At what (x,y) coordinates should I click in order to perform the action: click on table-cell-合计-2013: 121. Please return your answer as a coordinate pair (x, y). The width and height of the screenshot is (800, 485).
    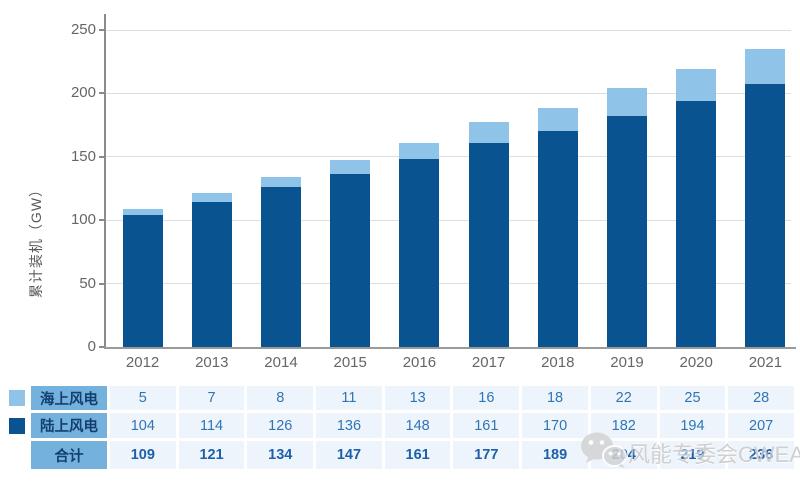
    Looking at the image, I should click on (211, 455).